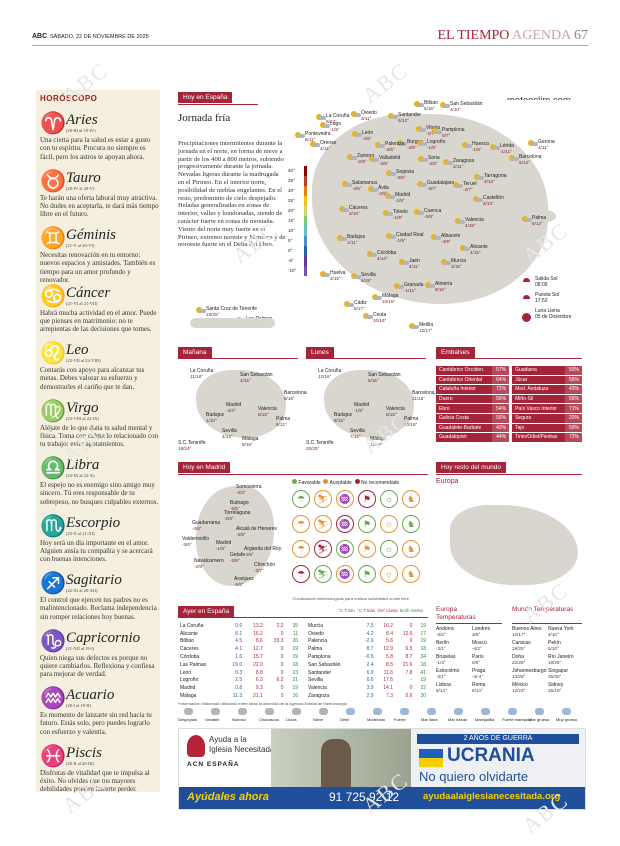  I want to click on ad-phone: 91 725 92 12, so click(364, 797).